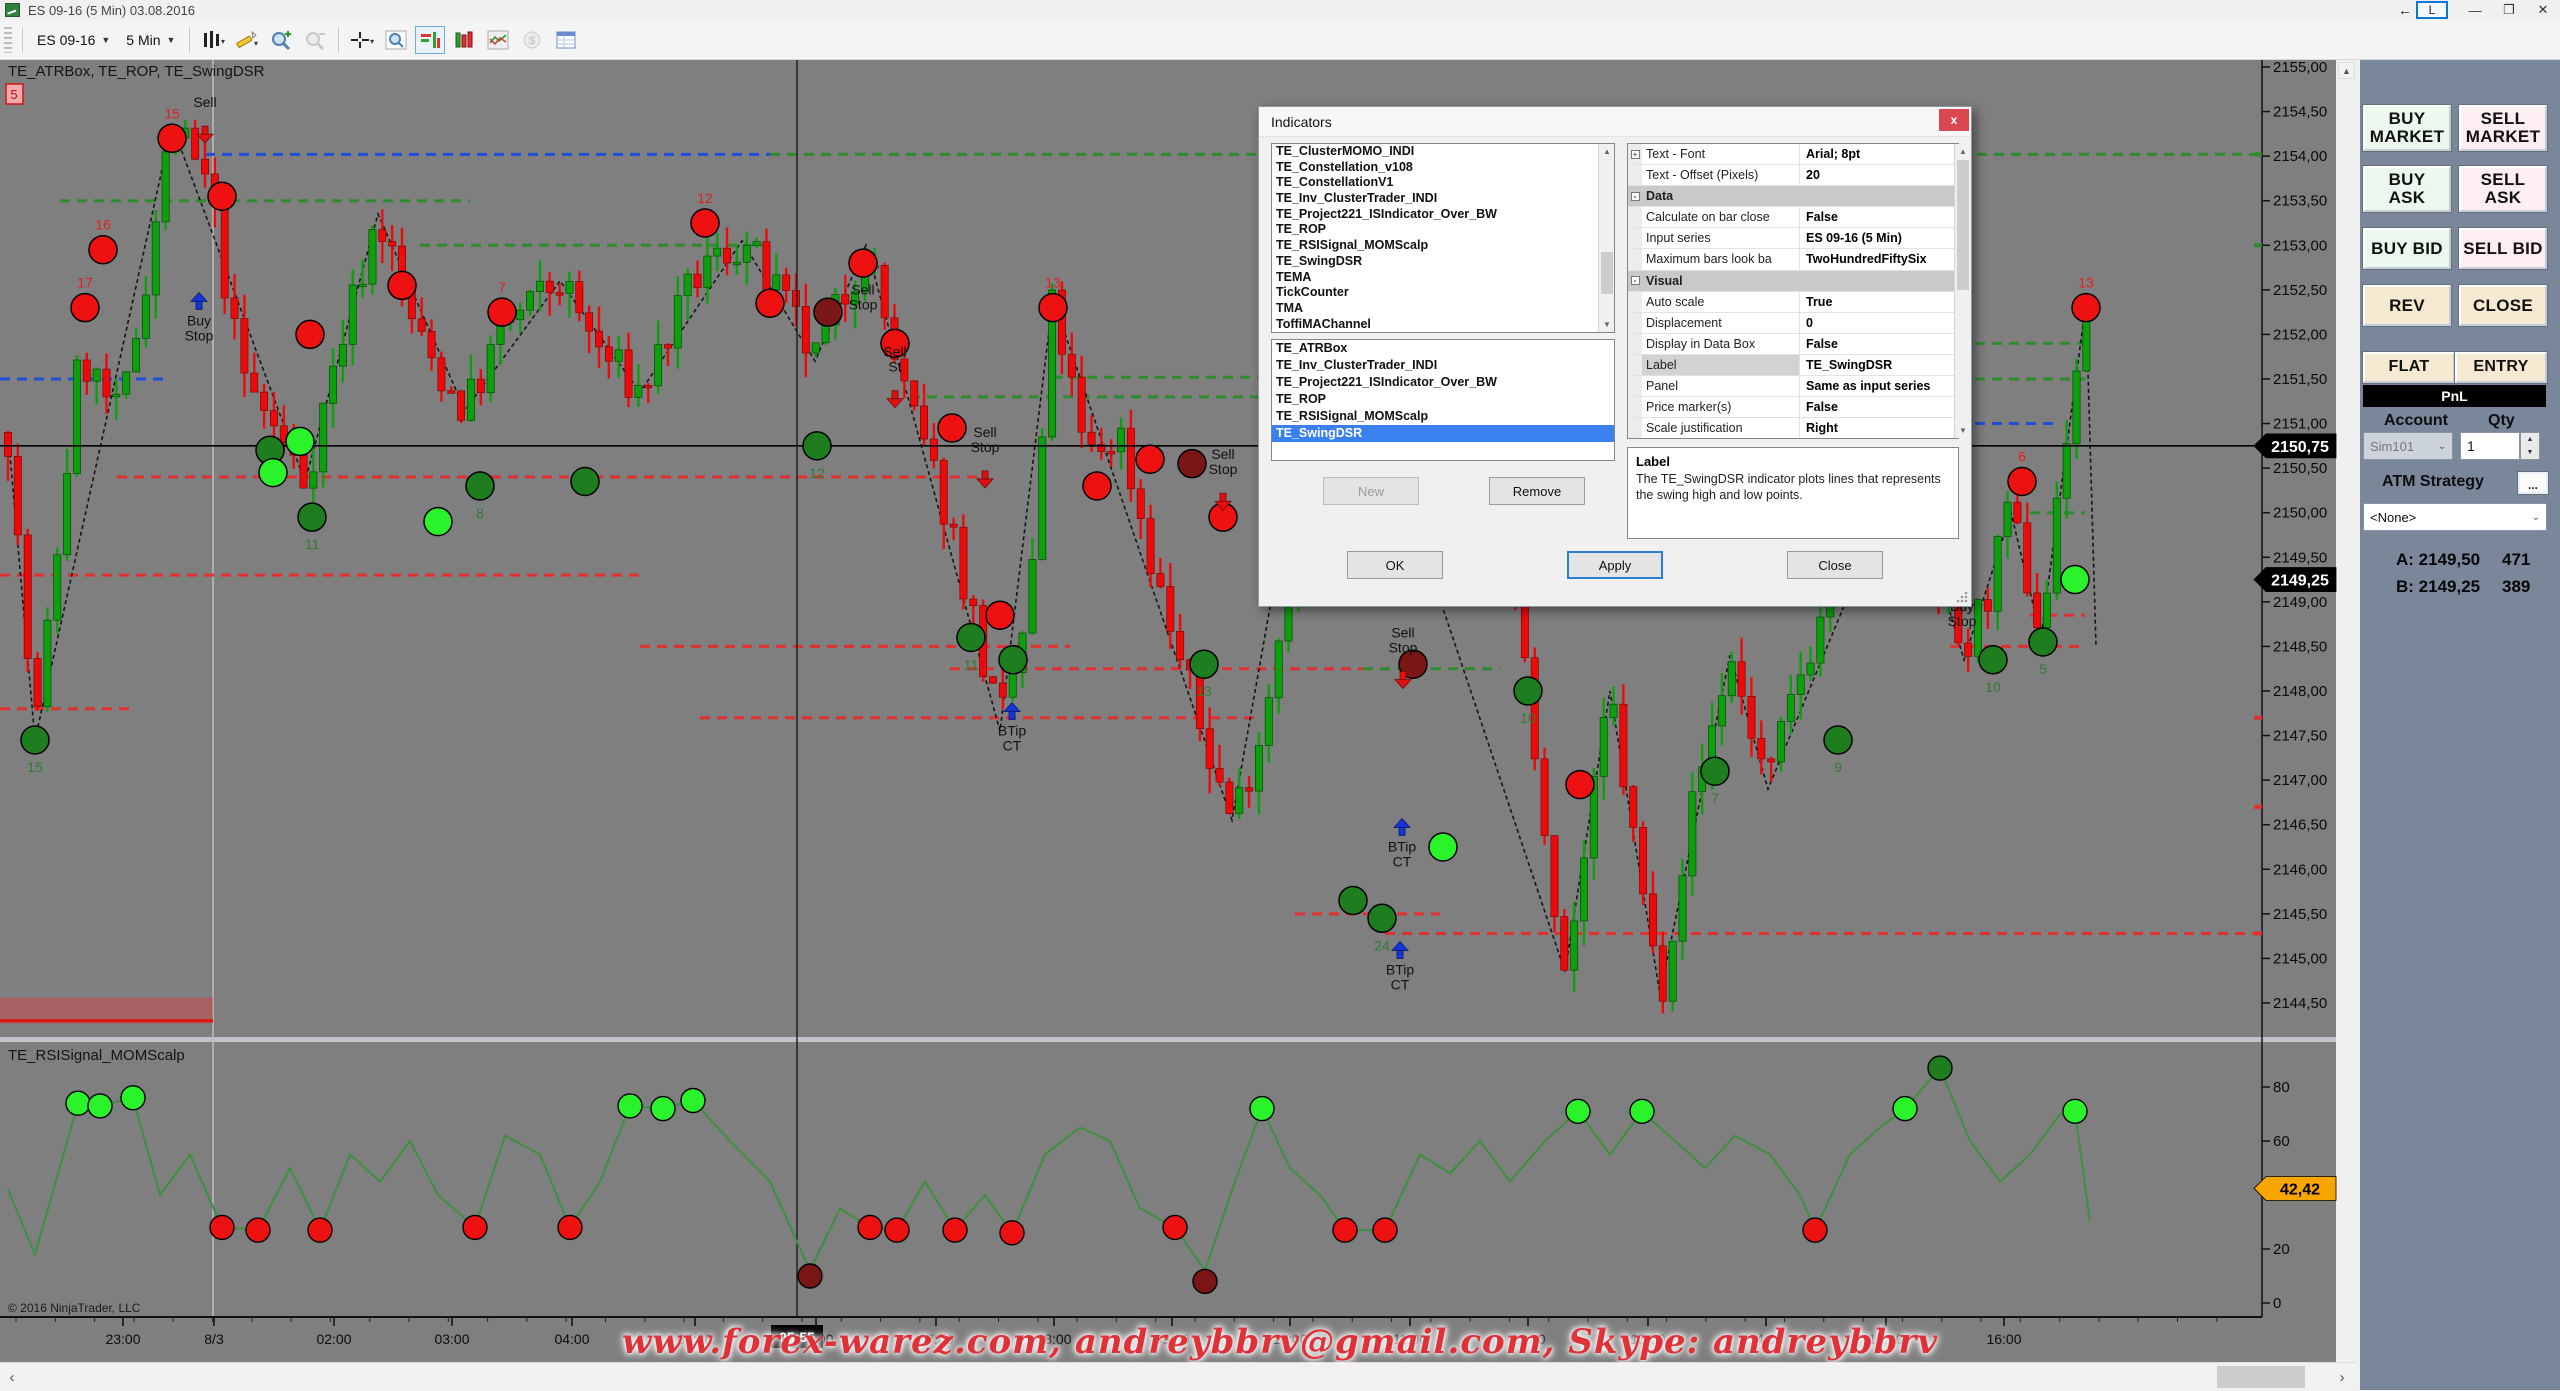 This screenshot has width=2560, height=1391. What do you see at coordinates (1793, 260) in the screenshot?
I see `property-row: Maximum bars look ba TwoHundredFiftySix` at bounding box center [1793, 260].